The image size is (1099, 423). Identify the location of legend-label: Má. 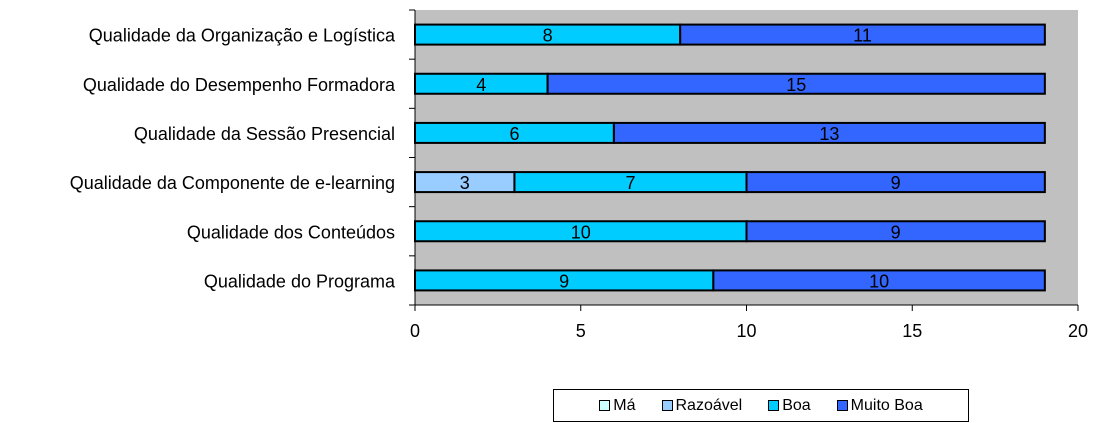
(624, 405).